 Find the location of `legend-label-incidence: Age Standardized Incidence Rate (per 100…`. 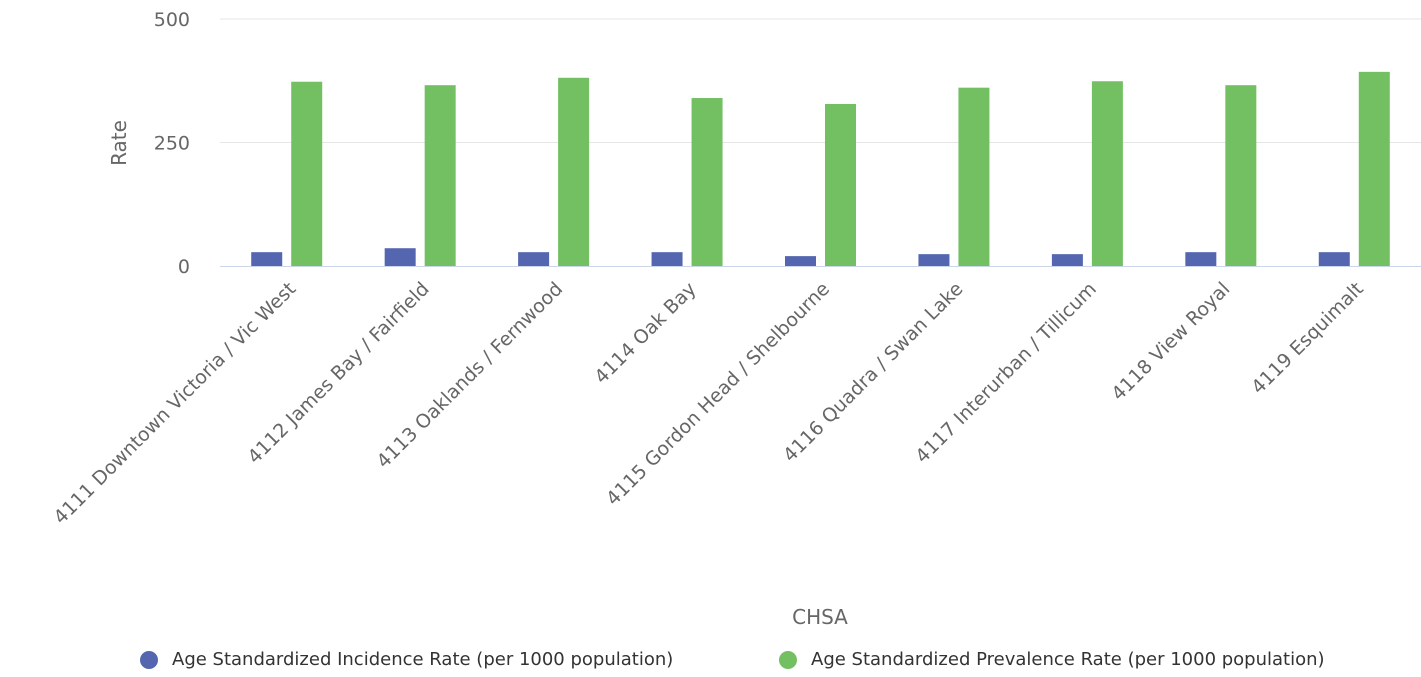

legend-label-incidence: Age Standardized Incidence Rate (per 100… is located at coordinates (423, 659).